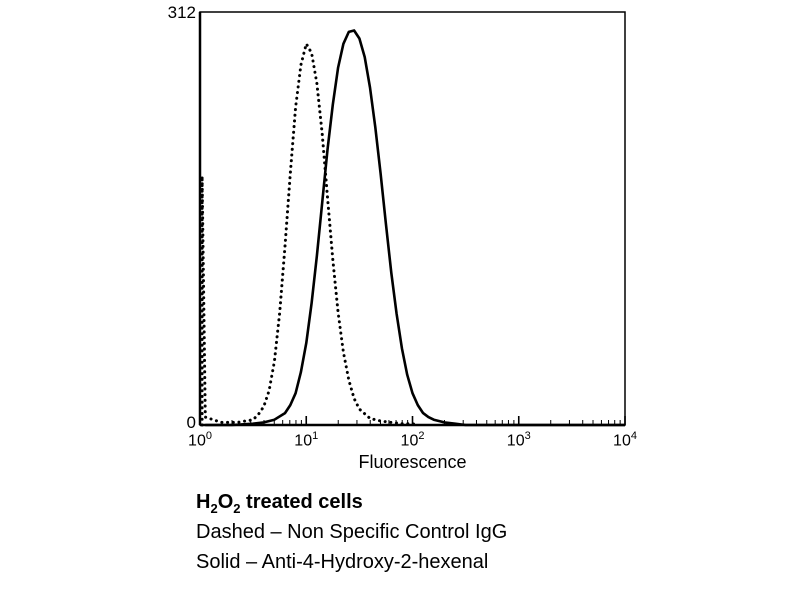 This screenshot has height=600, width=800. What do you see at coordinates (306, 440) in the screenshot?
I see `x-tick-label-10e1: 10¹` at bounding box center [306, 440].